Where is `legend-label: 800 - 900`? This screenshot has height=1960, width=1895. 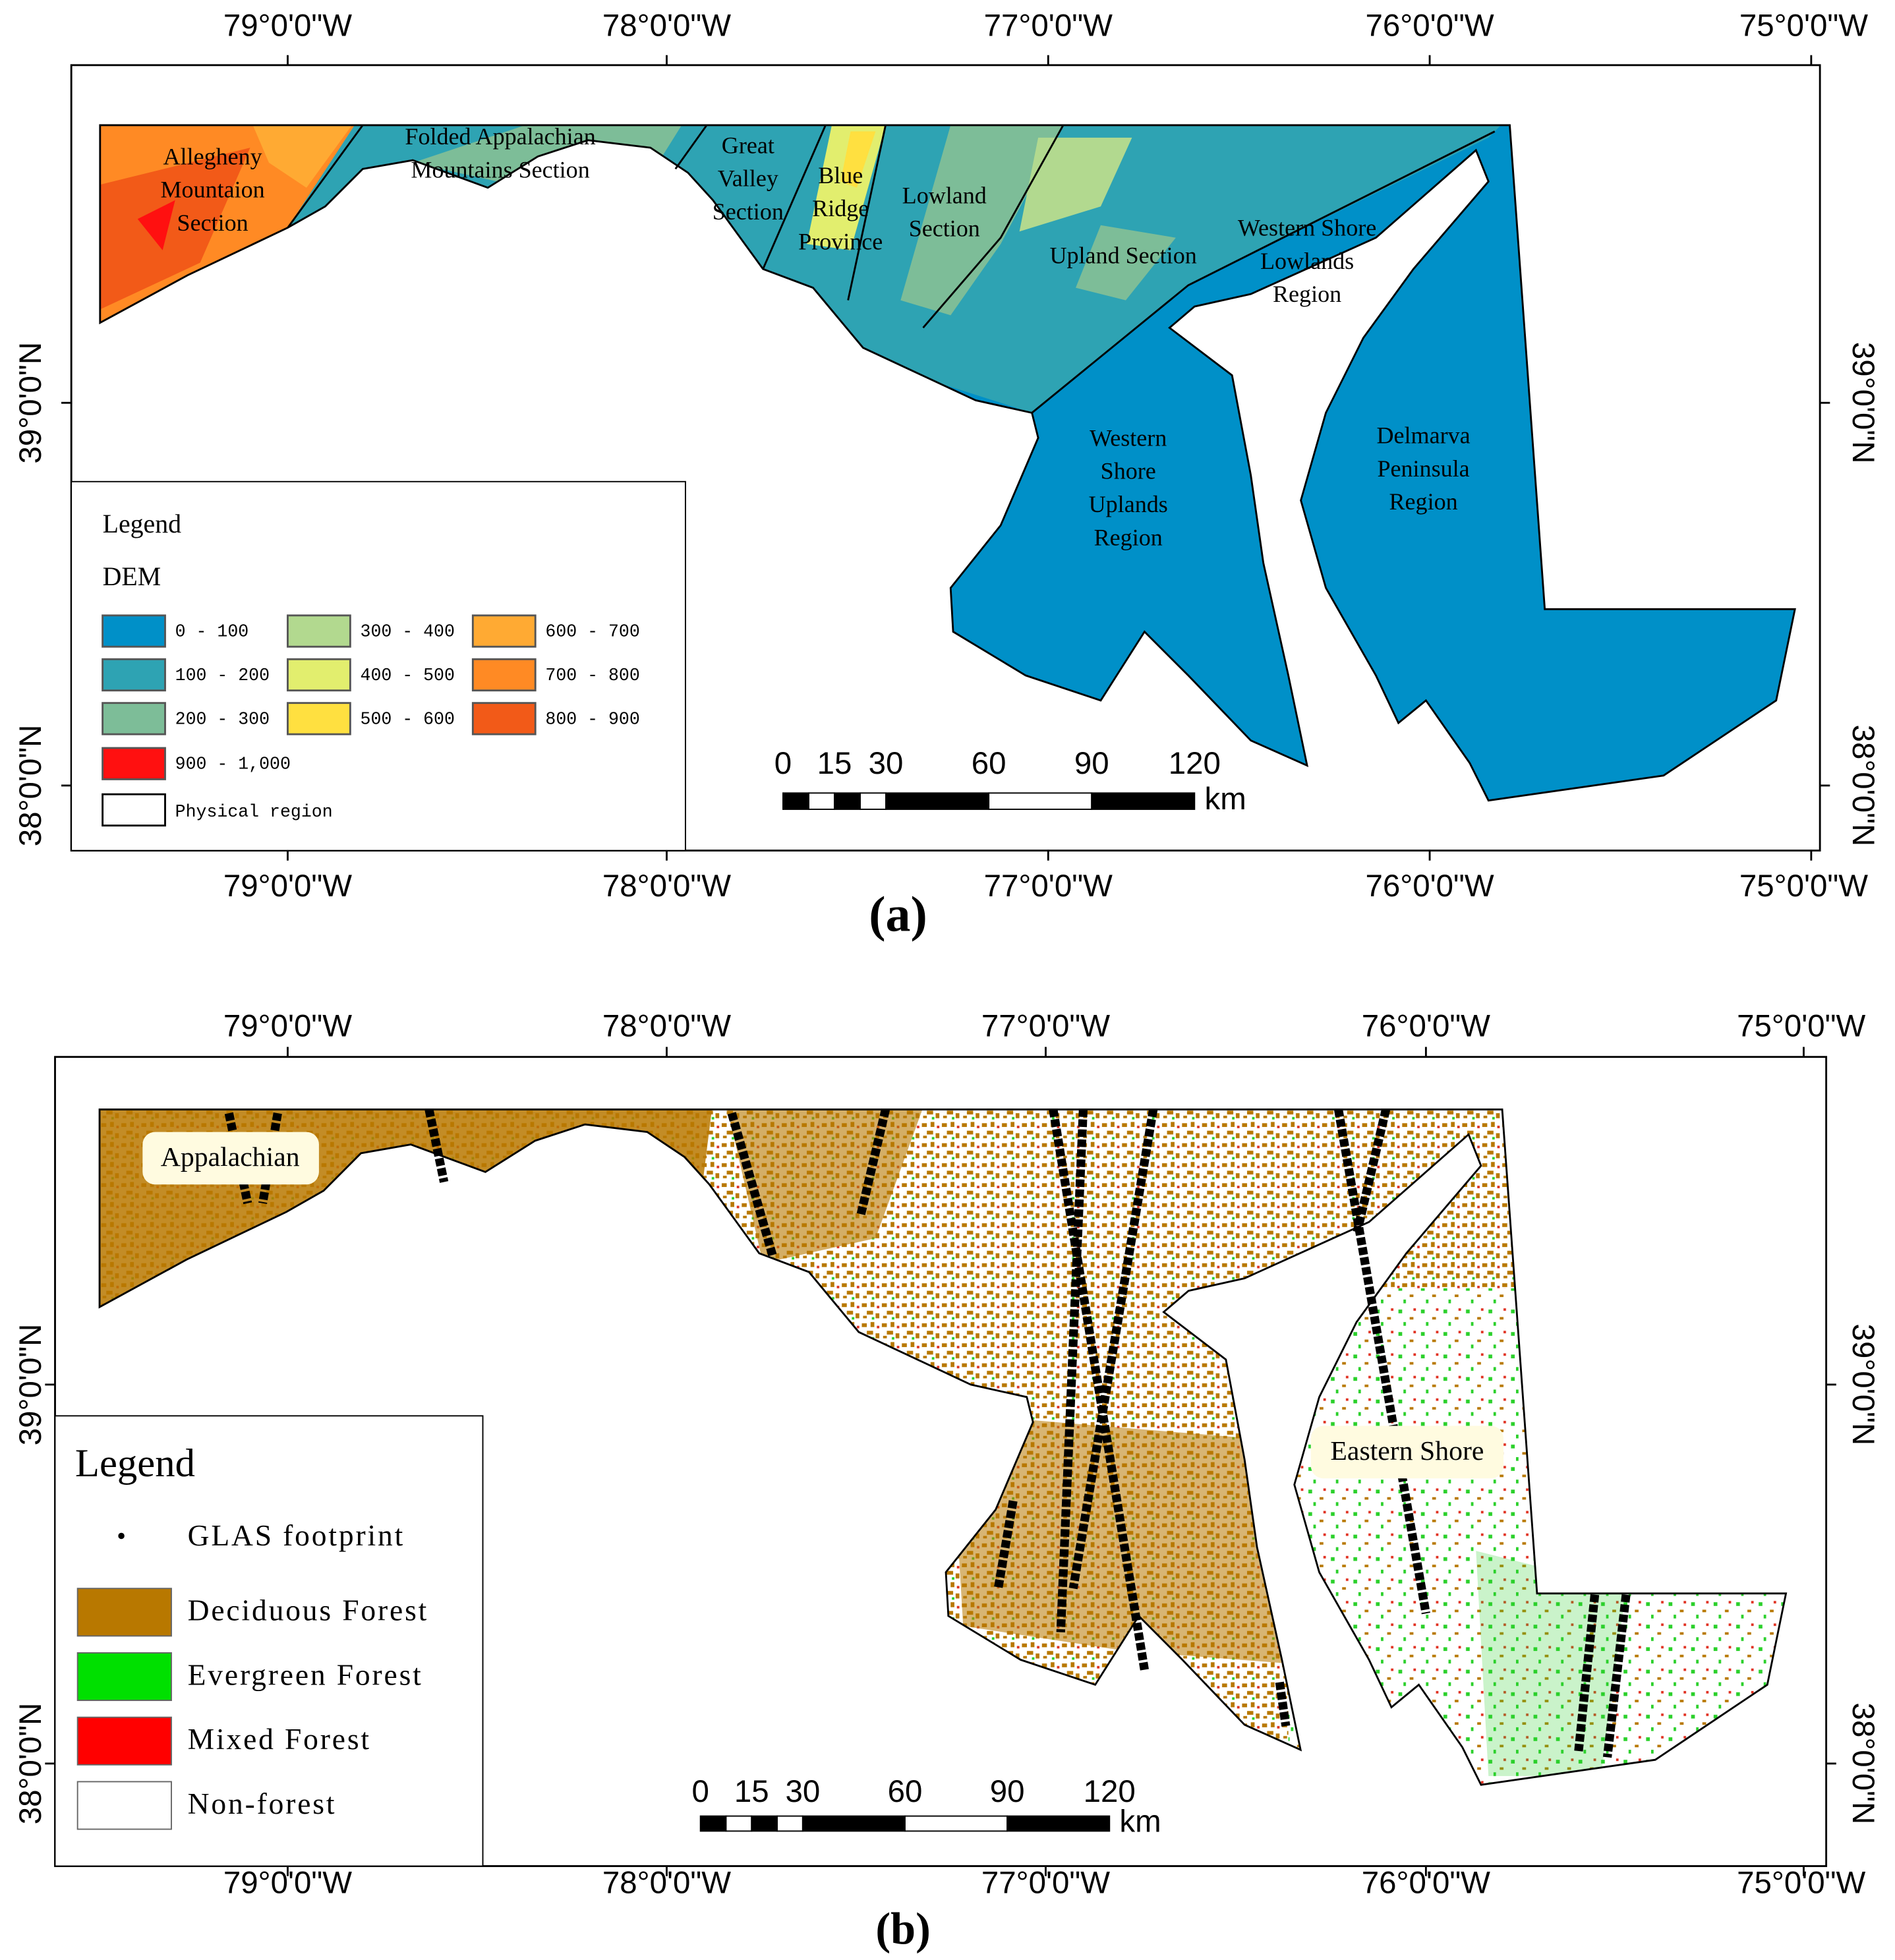 legend-label: 800 - 900 is located at coordinates (592, 719).